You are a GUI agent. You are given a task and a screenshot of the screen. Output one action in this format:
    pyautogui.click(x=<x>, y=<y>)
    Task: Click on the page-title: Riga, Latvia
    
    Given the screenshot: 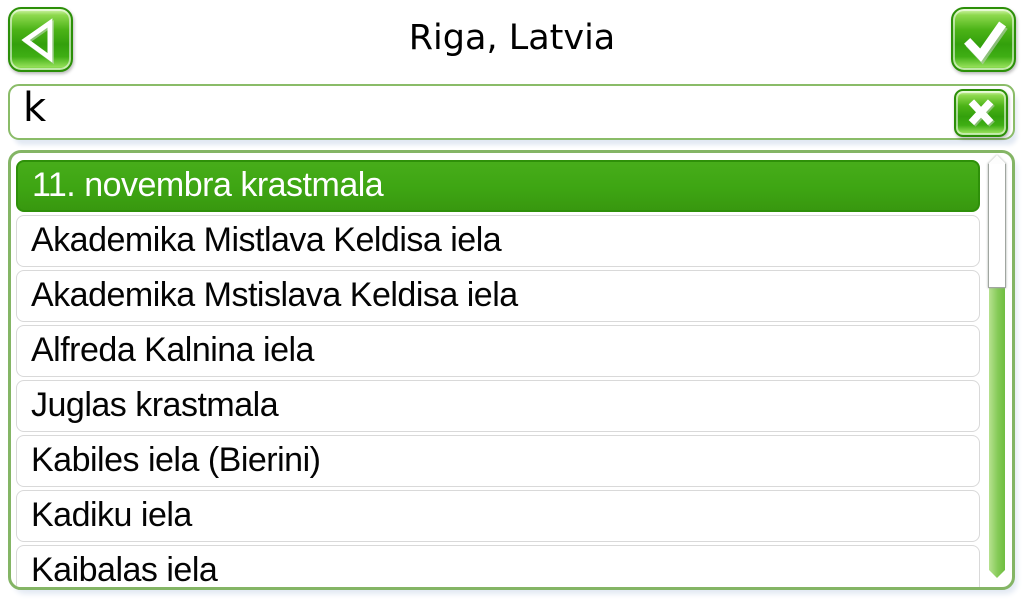 What is the action you would take?
    pyautogui.click(x=512, y=38)
    